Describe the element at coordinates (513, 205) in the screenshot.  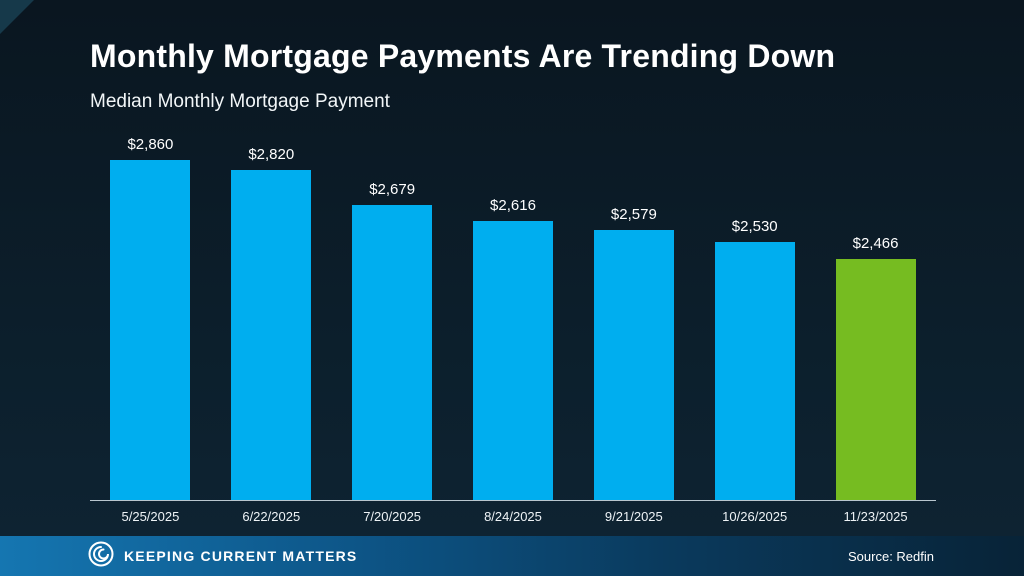
I see `bar-value-label: $2,616` at that location.